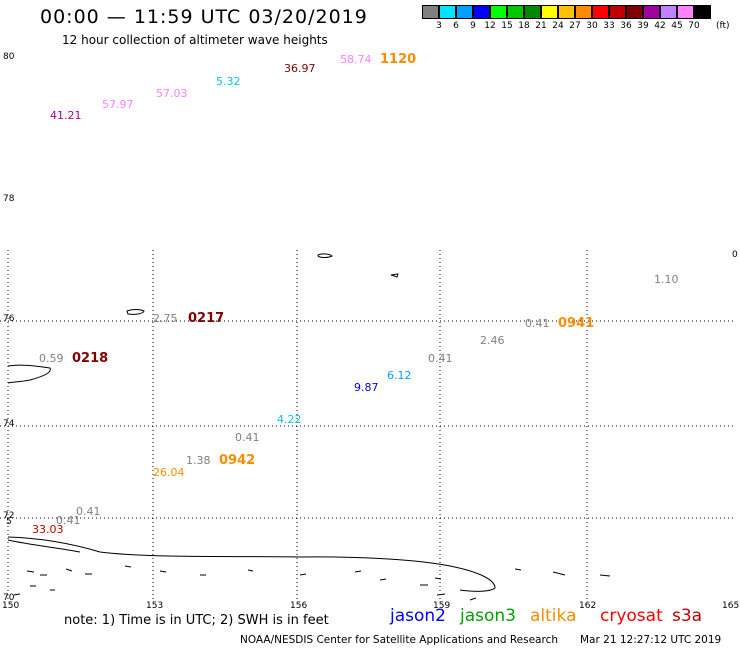 This screenshot has width=740, height=650. I want to click on lon-label: 162, so click(587, 606).